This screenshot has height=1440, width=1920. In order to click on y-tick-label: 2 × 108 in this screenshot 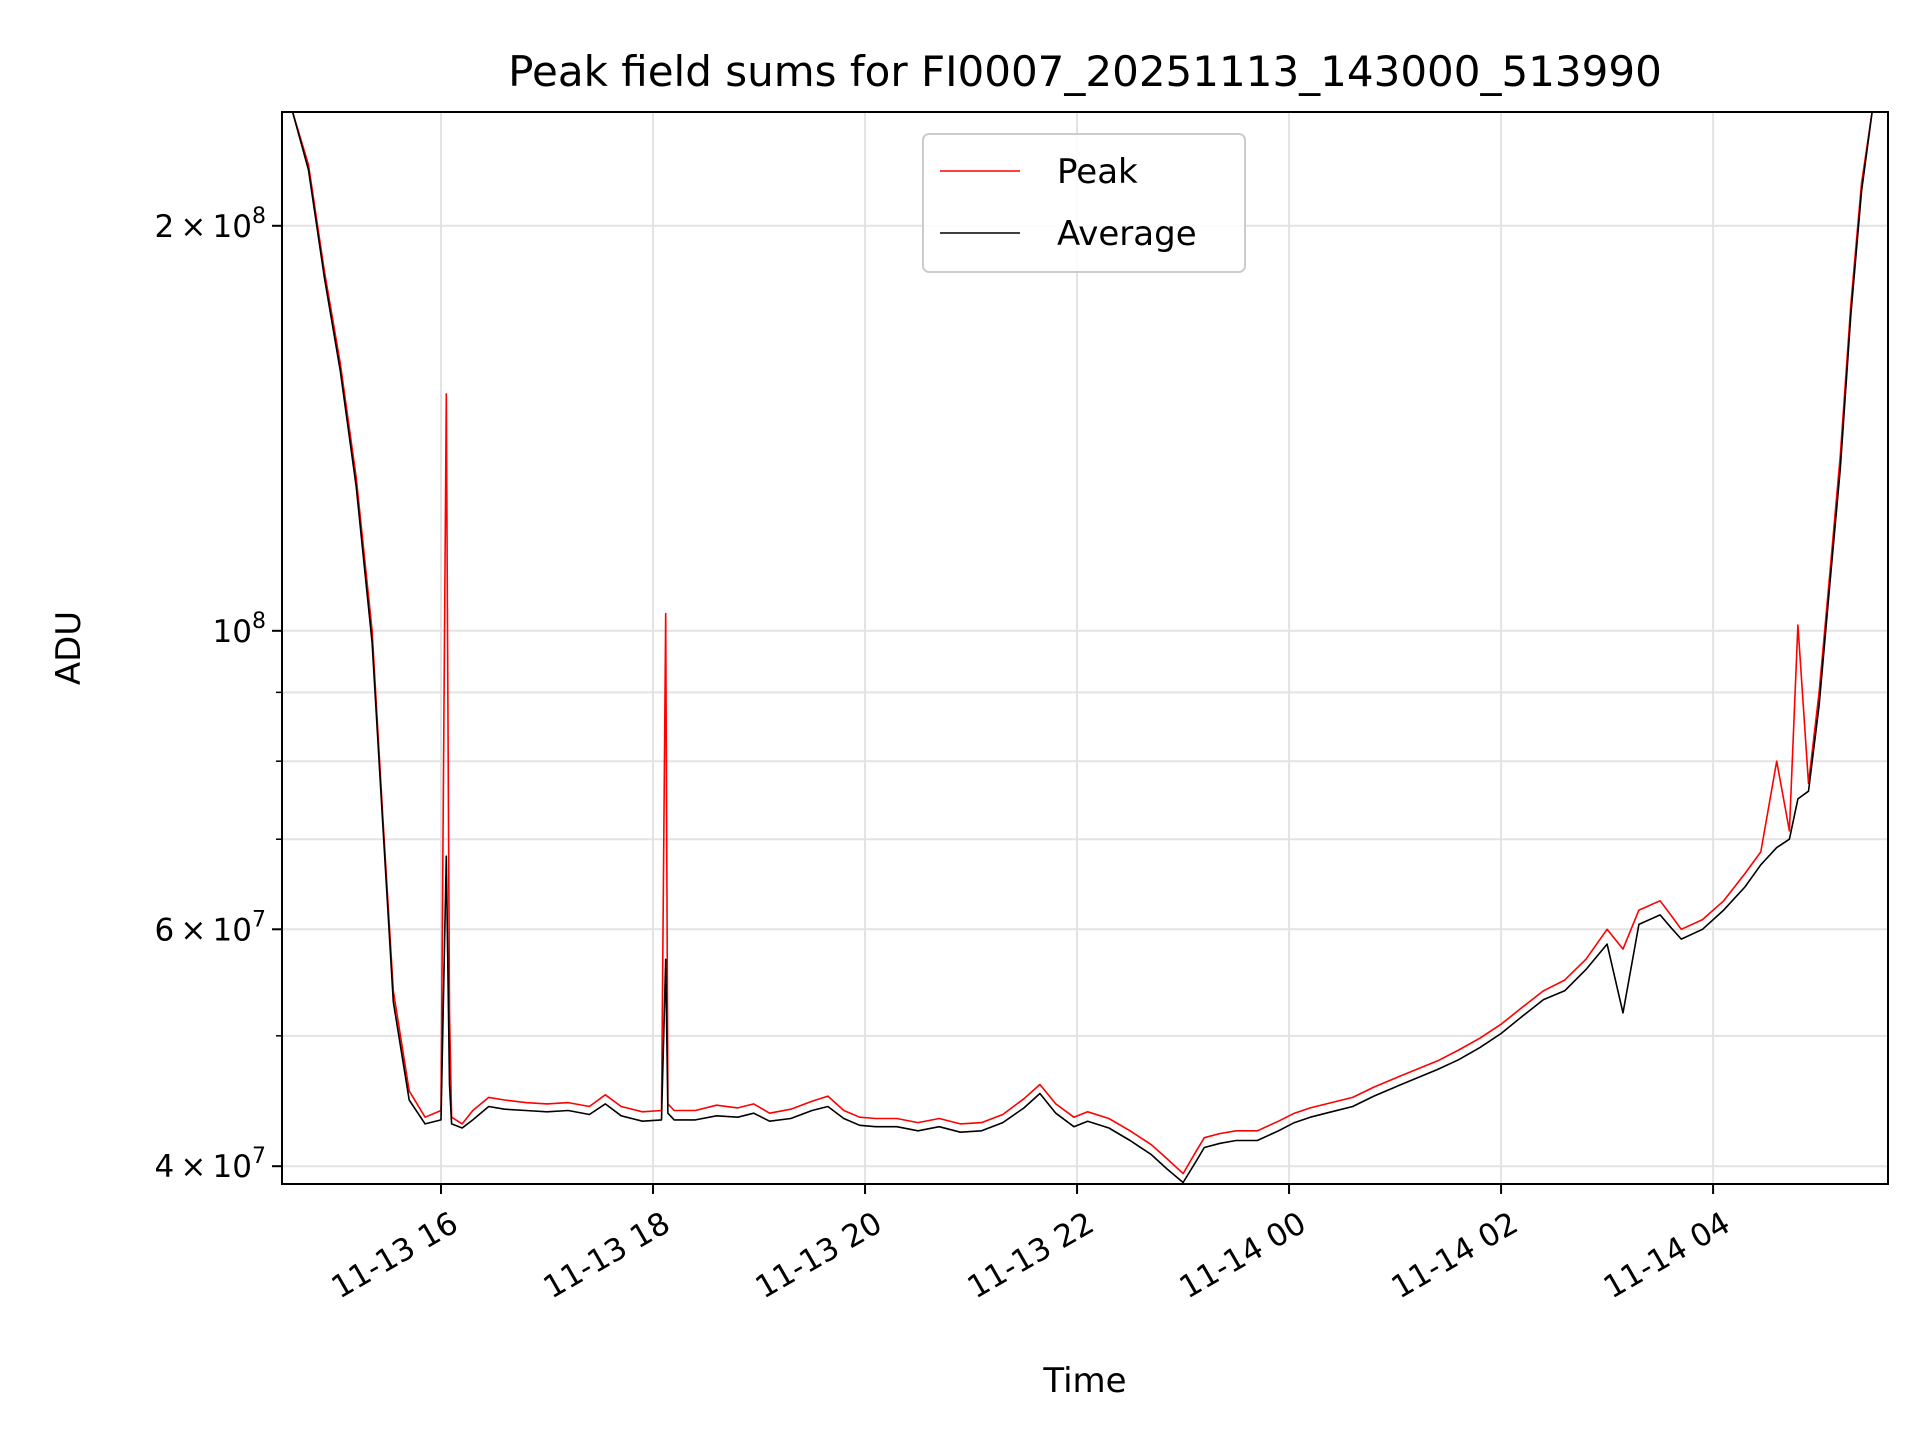, I will do `click(210, 224)`.